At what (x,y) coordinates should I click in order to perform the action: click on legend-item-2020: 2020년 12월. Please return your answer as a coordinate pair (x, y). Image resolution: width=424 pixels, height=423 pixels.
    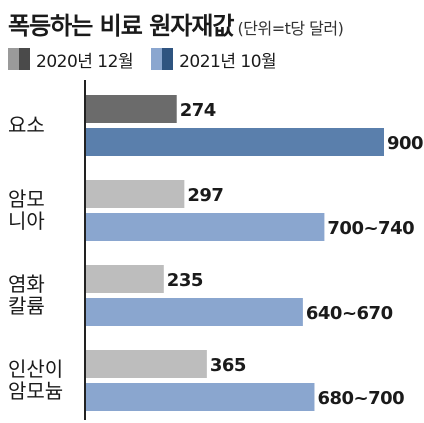
    Looking at the image, I should click on (71, 59).